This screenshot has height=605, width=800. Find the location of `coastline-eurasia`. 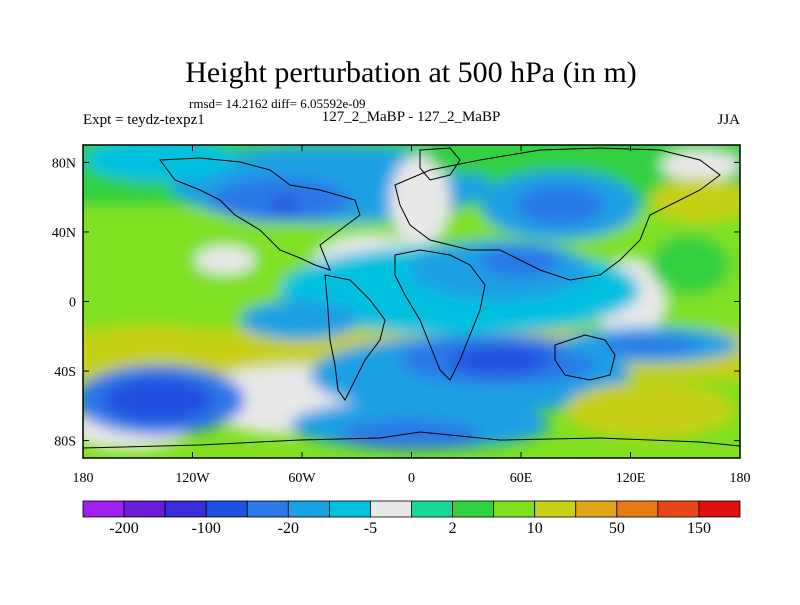

coastline-eurasia is located at coordinates (557, 214).